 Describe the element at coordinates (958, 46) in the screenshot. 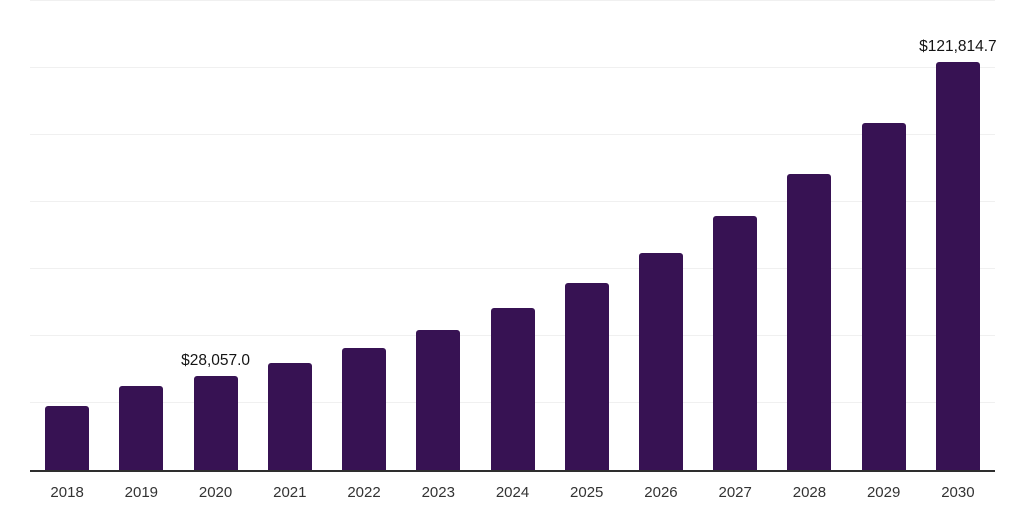

I see `data-label-2030: $121,814.7` at that location.